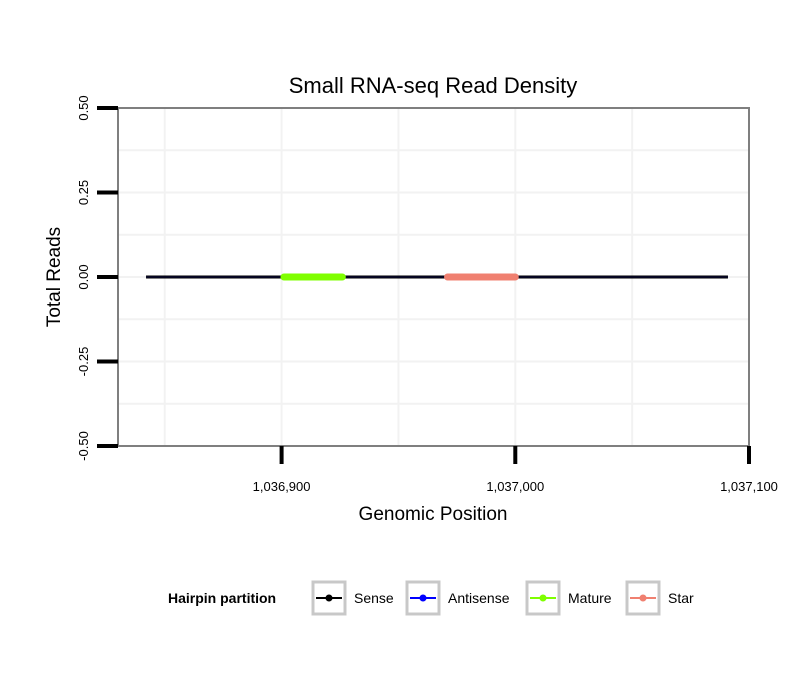  What do you see at coordinates (83, 276) in the screenshot?
I see `y-tick-label: 0.00` at bounding box center [83, 276].